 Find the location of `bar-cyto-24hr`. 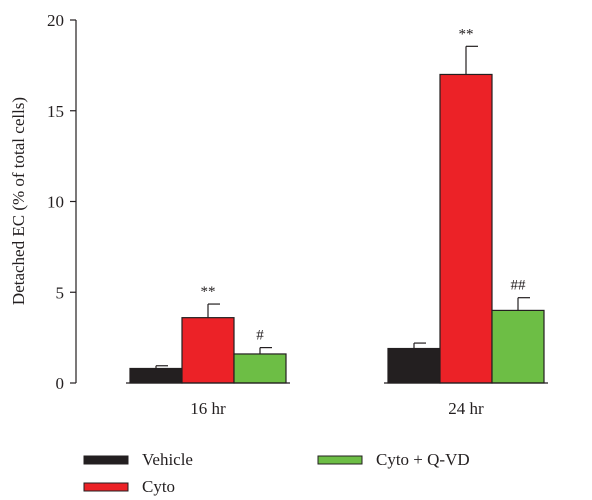

bar-cyto-24hr is located at coordinates (466, 228).